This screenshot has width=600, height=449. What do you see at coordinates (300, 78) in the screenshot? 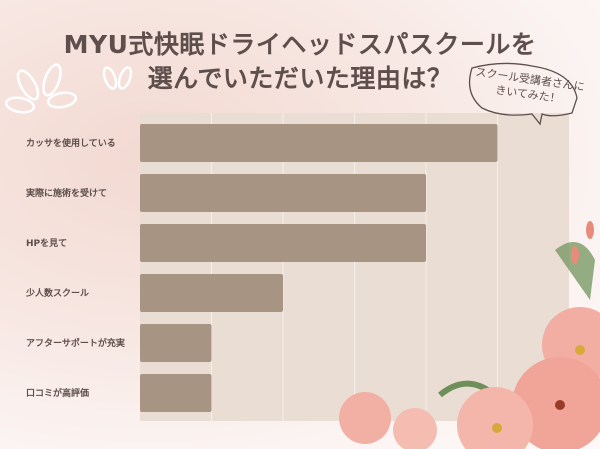
I see `title-line-2: 選んでいただいた理由は？` at bounding box center [300, 78].